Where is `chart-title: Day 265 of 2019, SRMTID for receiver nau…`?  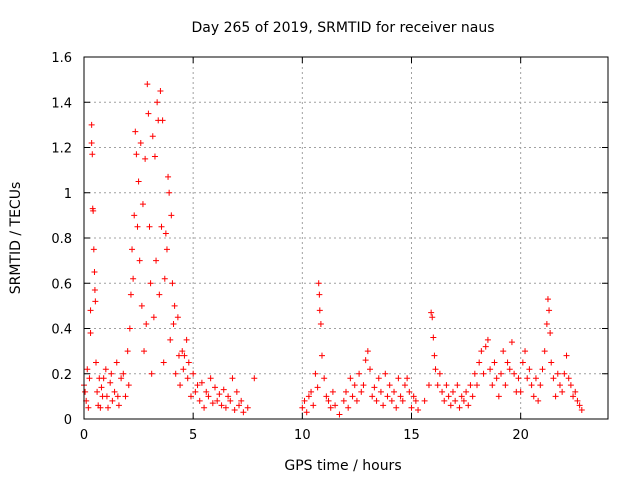
chart-title: Day 265 of 2019, SRMTID for receiver nau… is located at coordinates (342, 28).